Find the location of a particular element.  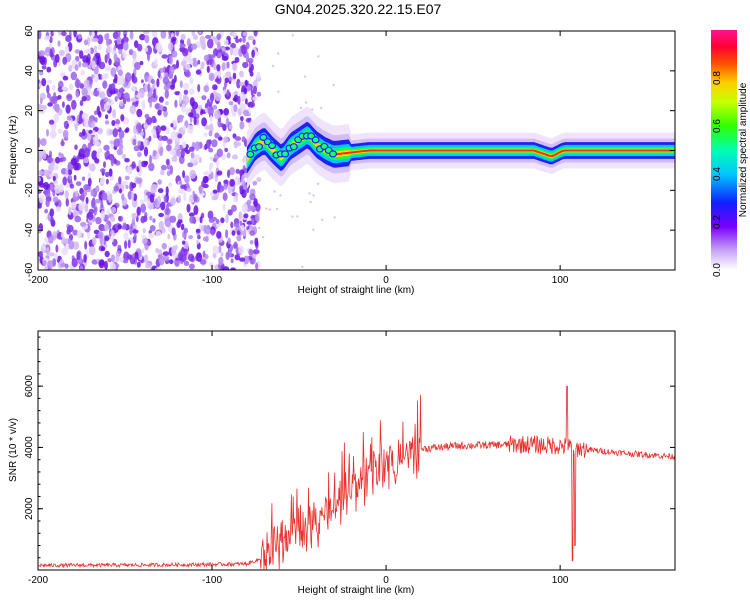

snr-ytick-label: 2000 is located at coordinates (29, 508).